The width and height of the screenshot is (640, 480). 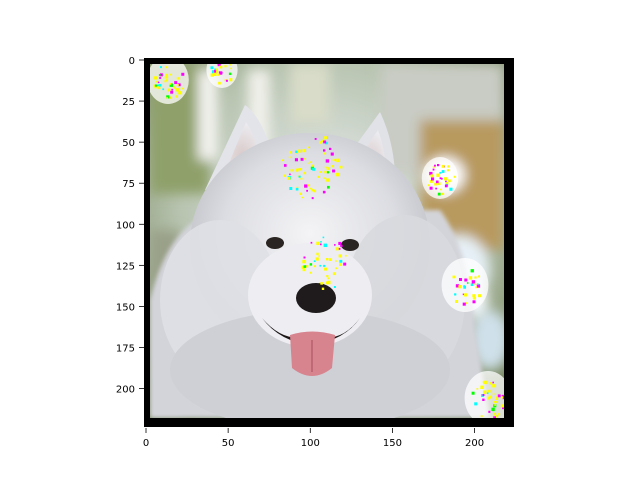 What do you see at coordinates (125, 390) in the screenshot?
I see `y-tick-label: 200` at bounding box center [125, 390].